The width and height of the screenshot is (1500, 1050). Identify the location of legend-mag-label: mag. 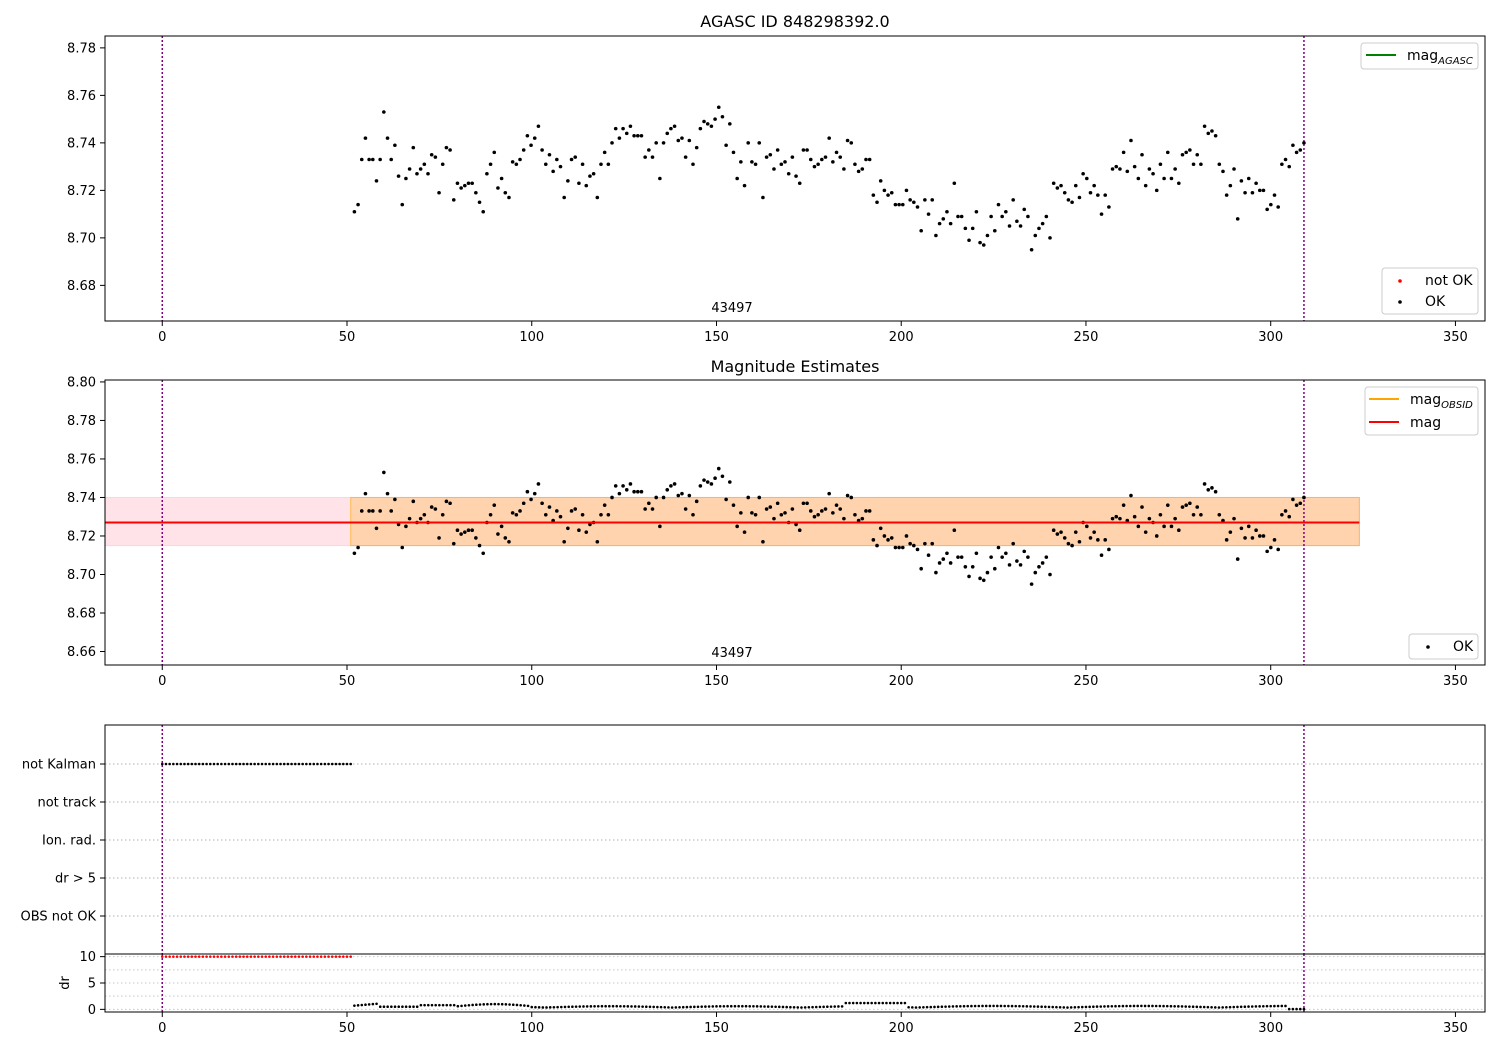
(1425, 423).